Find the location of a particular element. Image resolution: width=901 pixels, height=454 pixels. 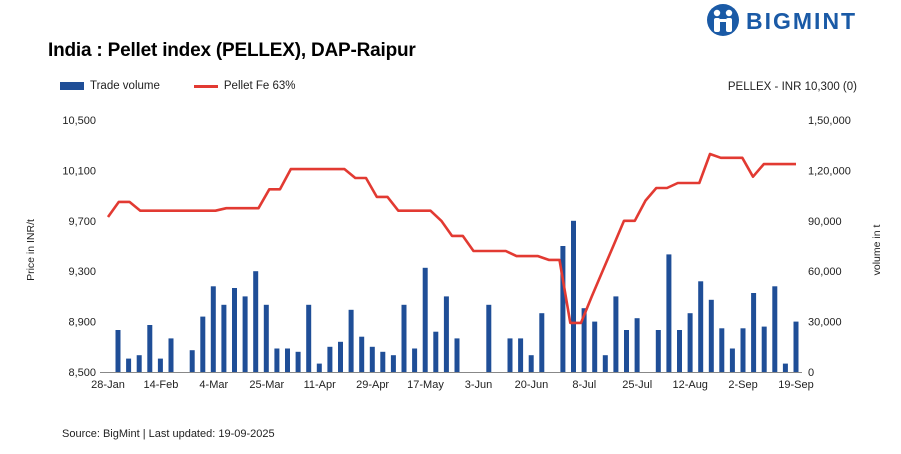

legend-label-price: Pellet Fe 63% is located at coordinates (259, 86).